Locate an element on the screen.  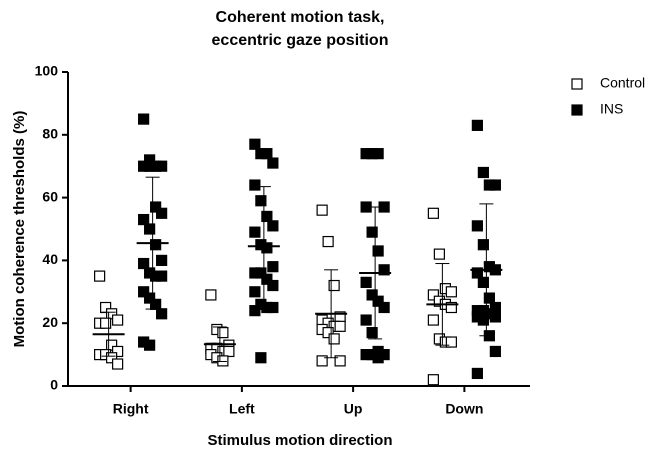
legend-label: INS is located at coordinates (611, 109).